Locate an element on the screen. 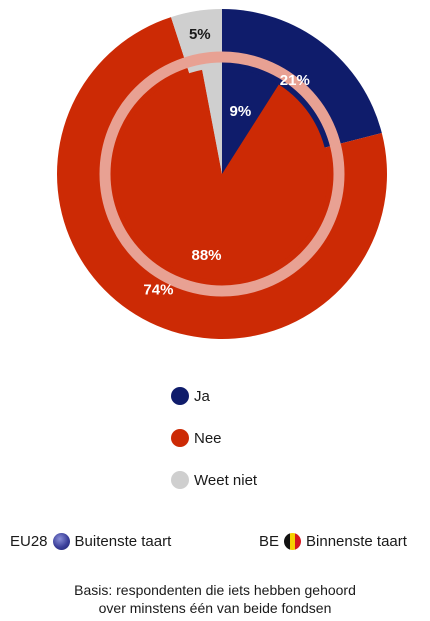  outer-pie-key: EU28 Buitenste taart is located at coordinates (90, 541).